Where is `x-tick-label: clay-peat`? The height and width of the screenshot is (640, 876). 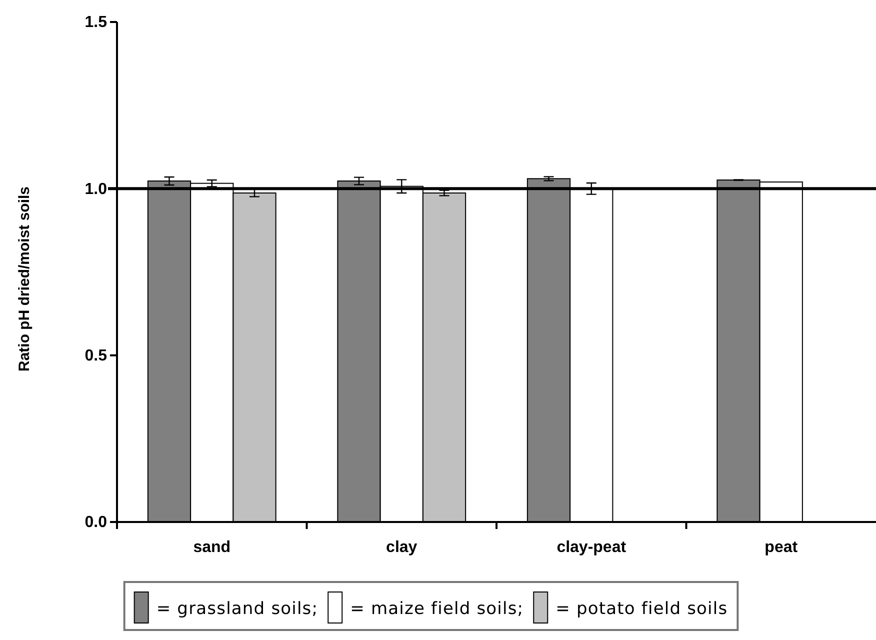
x-tick-label: clay-peat is located at coordinates (591, 547).